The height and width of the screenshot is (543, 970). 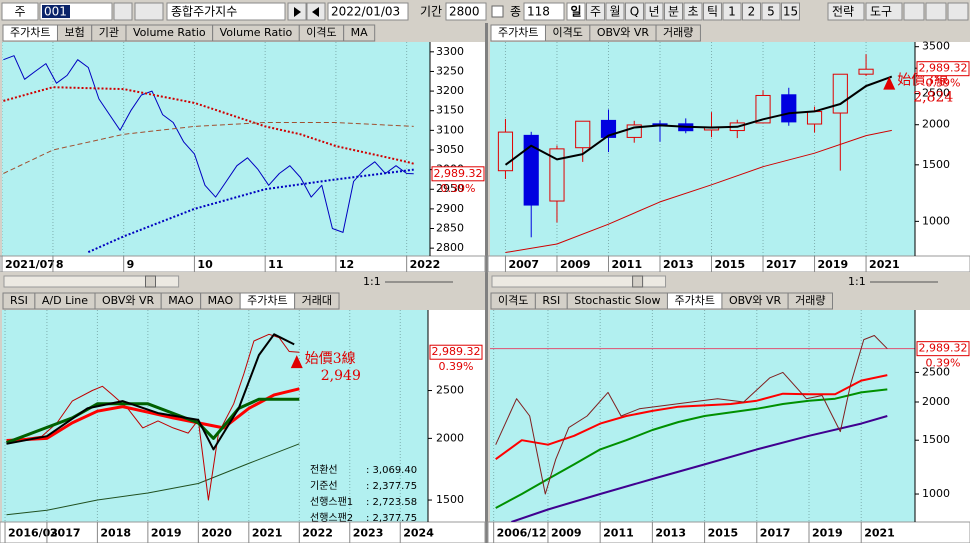 I want to click on menu-label: 도구, so click(x=881, y=12).